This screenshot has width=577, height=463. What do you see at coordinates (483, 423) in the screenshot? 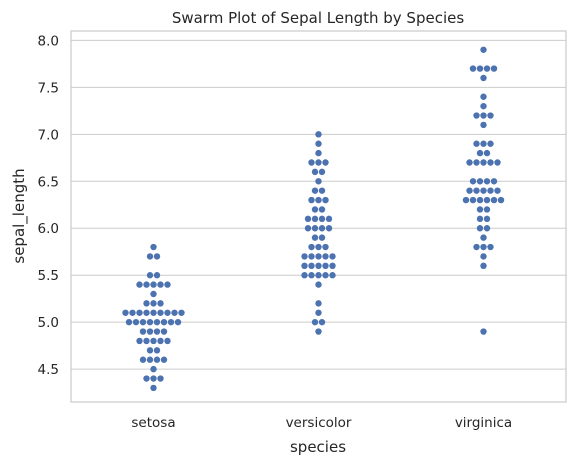
I see `x-tick-label: virginica` at bounding box center [483, 423].